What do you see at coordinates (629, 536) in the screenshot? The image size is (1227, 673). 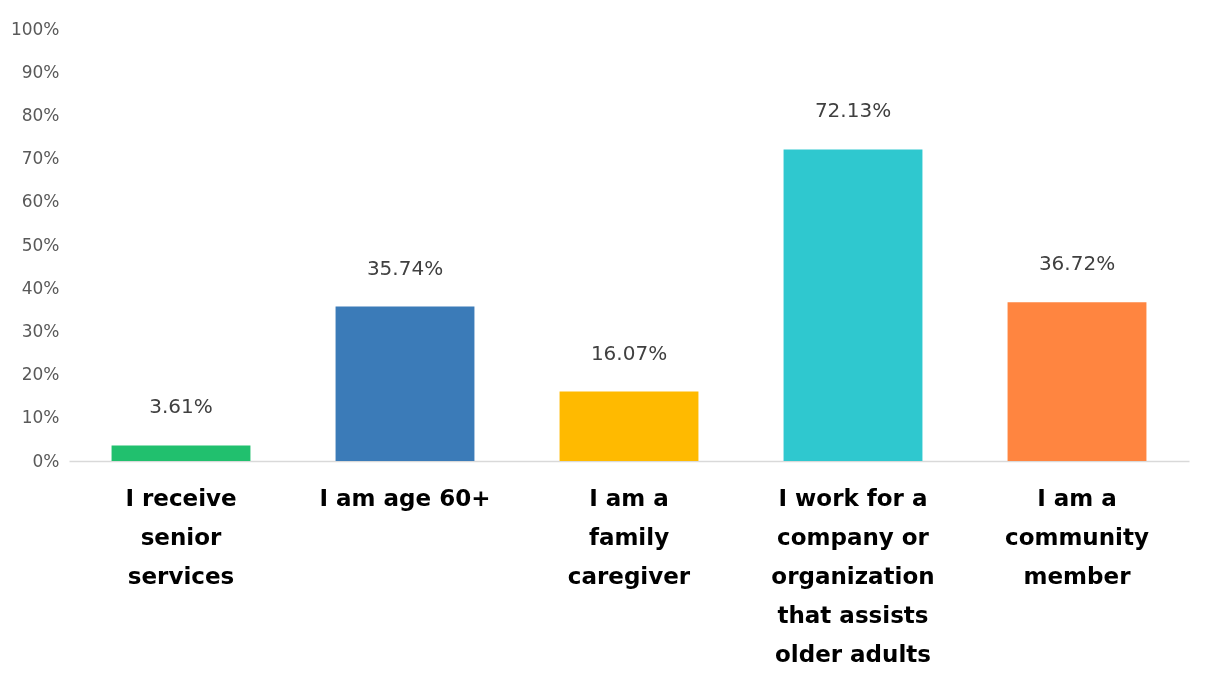 I see `x-tick-label: I am a family caregiver` at bounding box center [629, 536].